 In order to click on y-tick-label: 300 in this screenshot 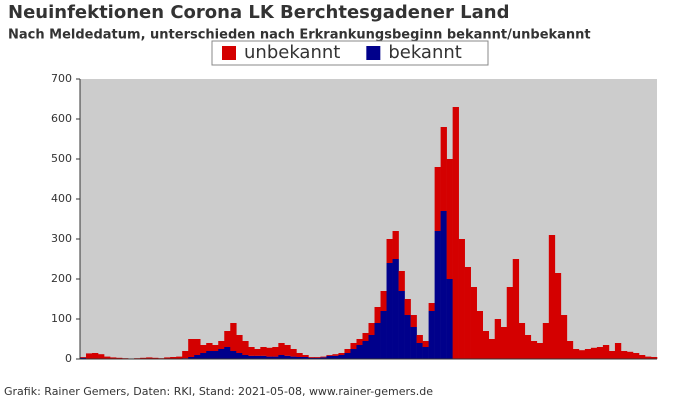, I will do `click(61, 238)`.